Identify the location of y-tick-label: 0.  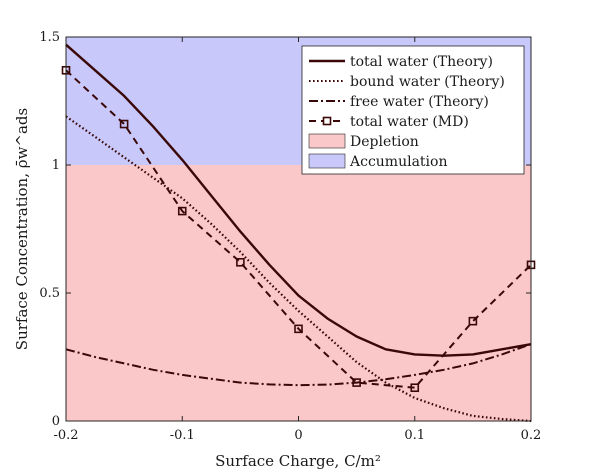
(56, 421).